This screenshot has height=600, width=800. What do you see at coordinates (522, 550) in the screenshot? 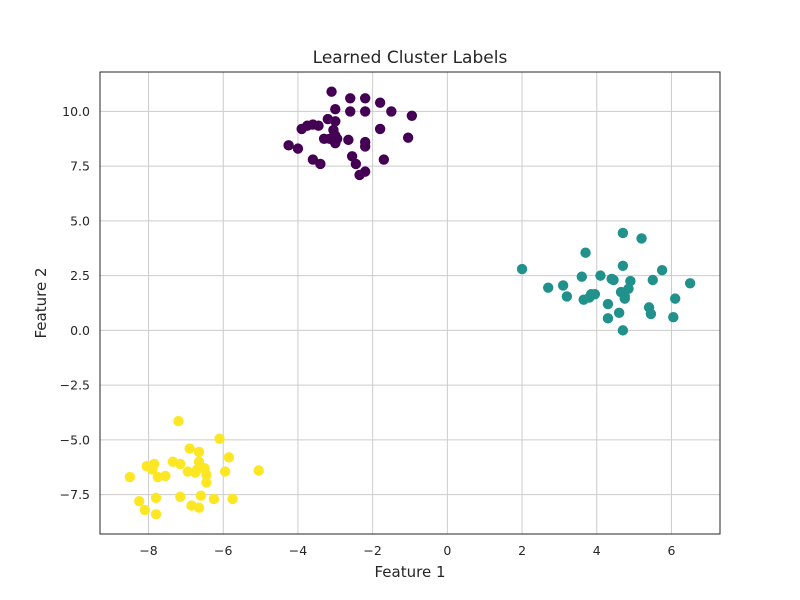
I see `x-tick-label: 2` at bounding box center [522, 550].